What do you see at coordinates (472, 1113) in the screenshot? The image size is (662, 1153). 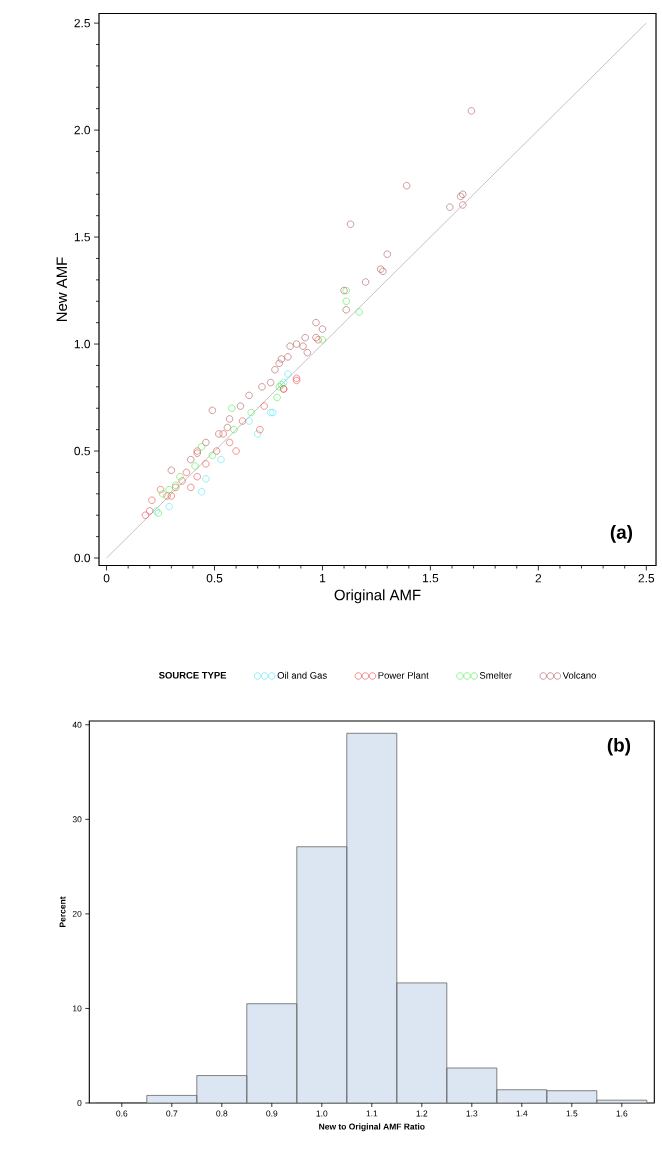 I see `x-tick-label: 1.3` at bounding box center [472, 1113].